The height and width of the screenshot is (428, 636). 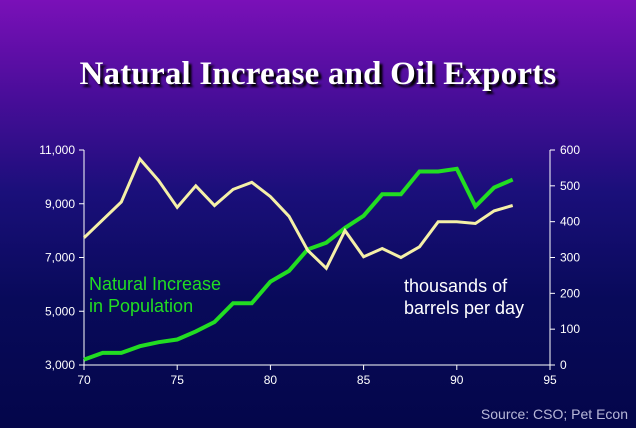 I want to click on x-tick-label: 90, so click(x=457, y=380).